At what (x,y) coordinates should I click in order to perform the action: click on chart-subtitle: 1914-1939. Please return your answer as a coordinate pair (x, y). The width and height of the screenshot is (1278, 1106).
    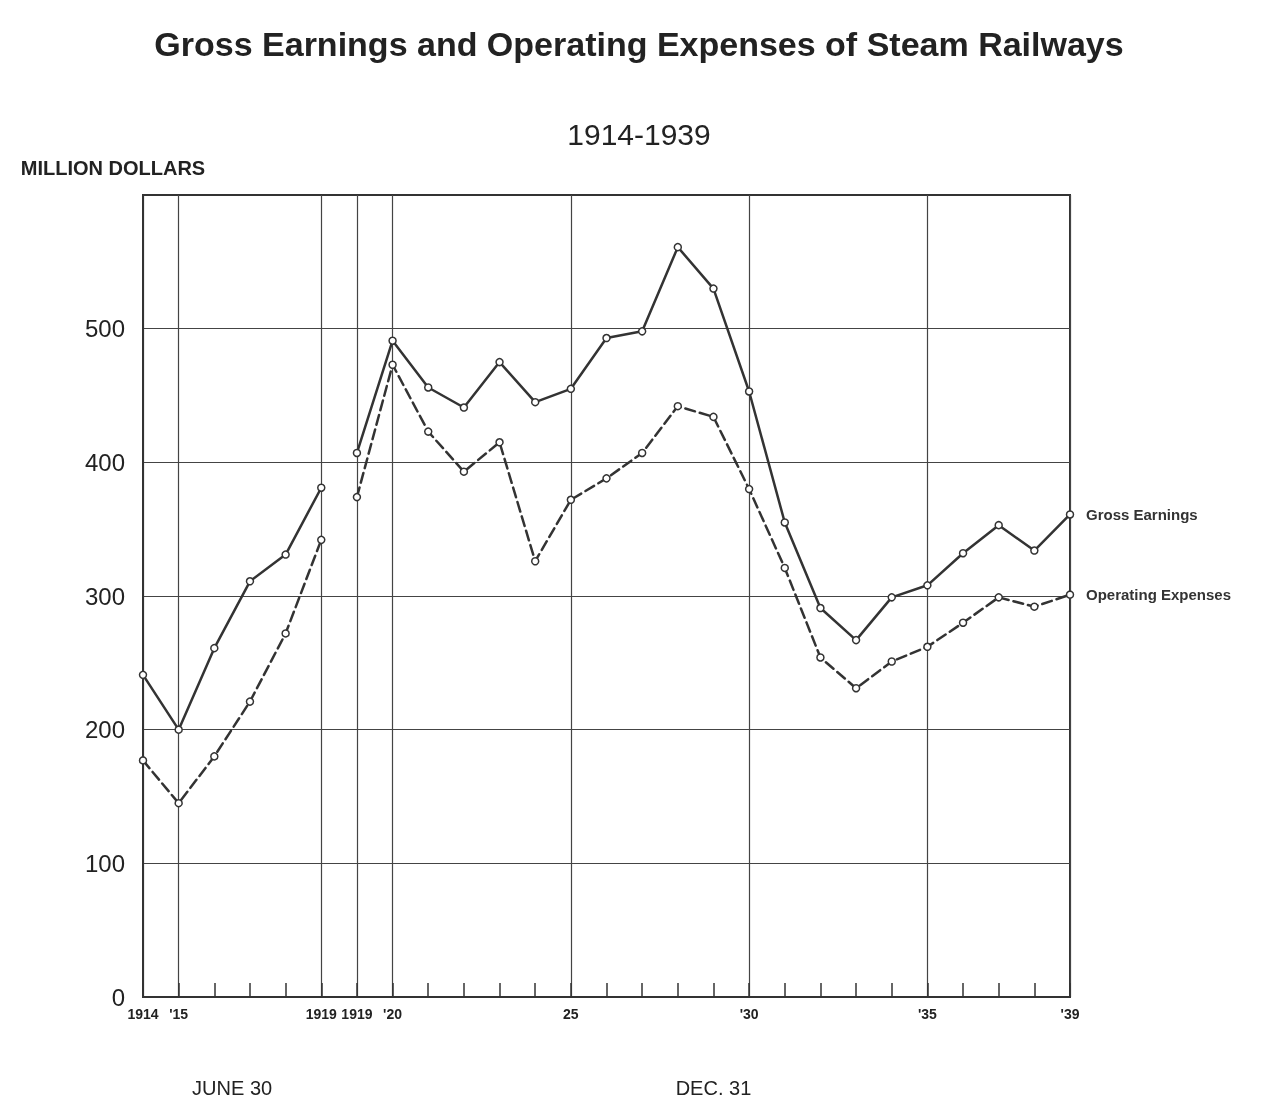
    Looking at the image, I should click on (639, 134).